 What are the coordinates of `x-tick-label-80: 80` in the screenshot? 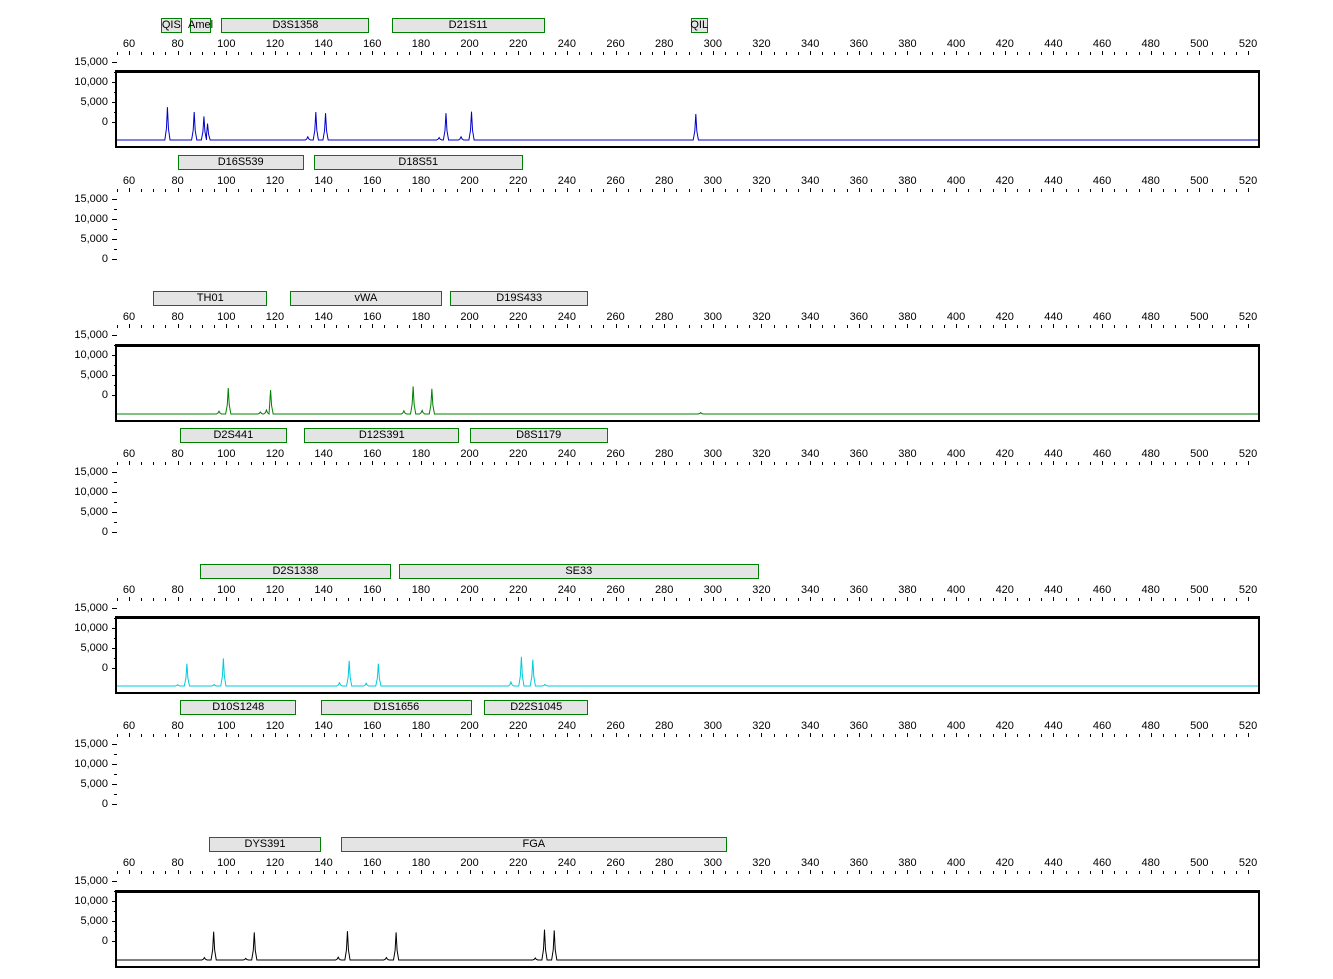 It's located at (177, 590).